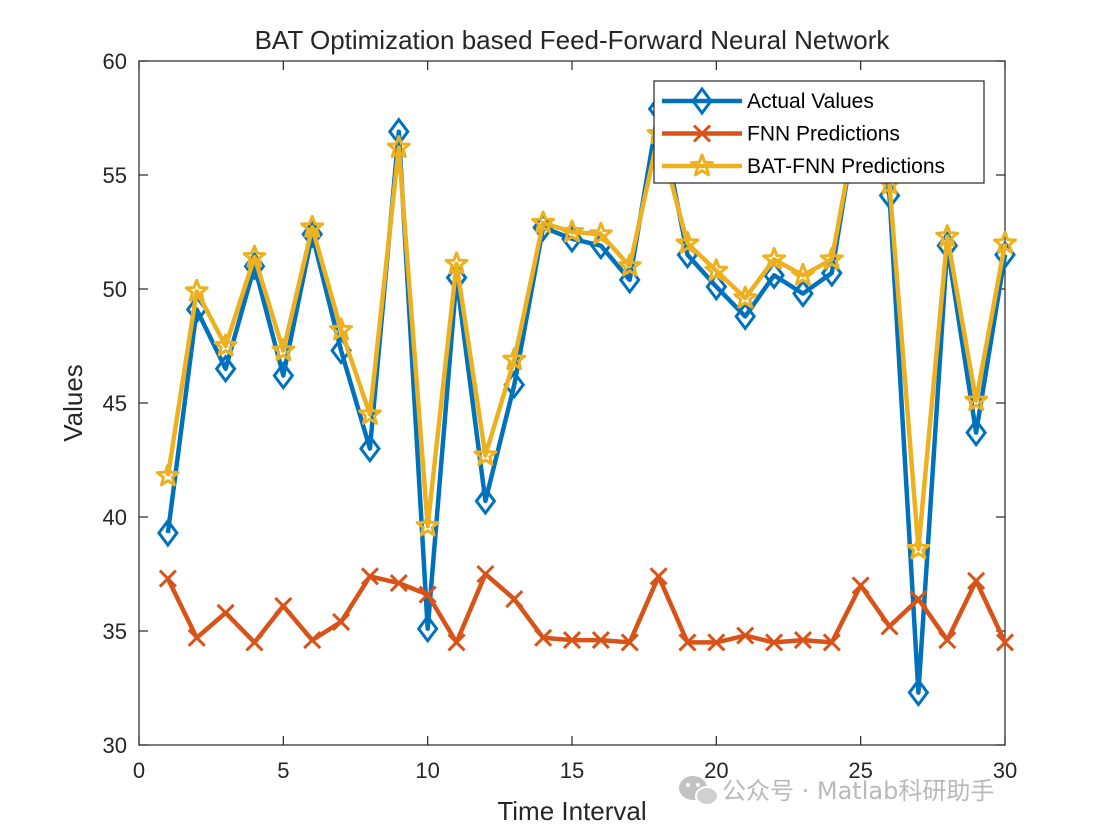 The height and width of the screenshot is (832, 1110). Describe the element at coordinates (571, 811) in the screenshot. I see `x-axis-label: Time Interval` at that location.